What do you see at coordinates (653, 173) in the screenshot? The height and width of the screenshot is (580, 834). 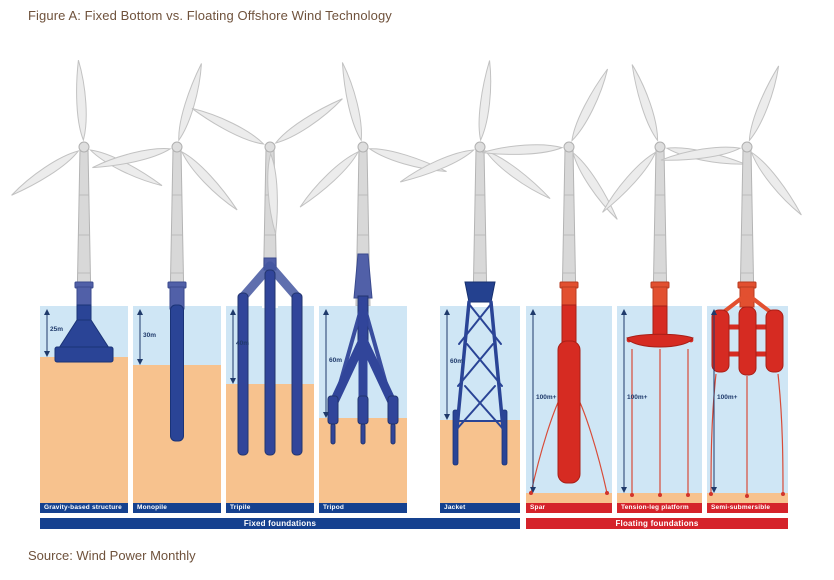 I see `turbine-tlp` at bounding box center [653, 173].